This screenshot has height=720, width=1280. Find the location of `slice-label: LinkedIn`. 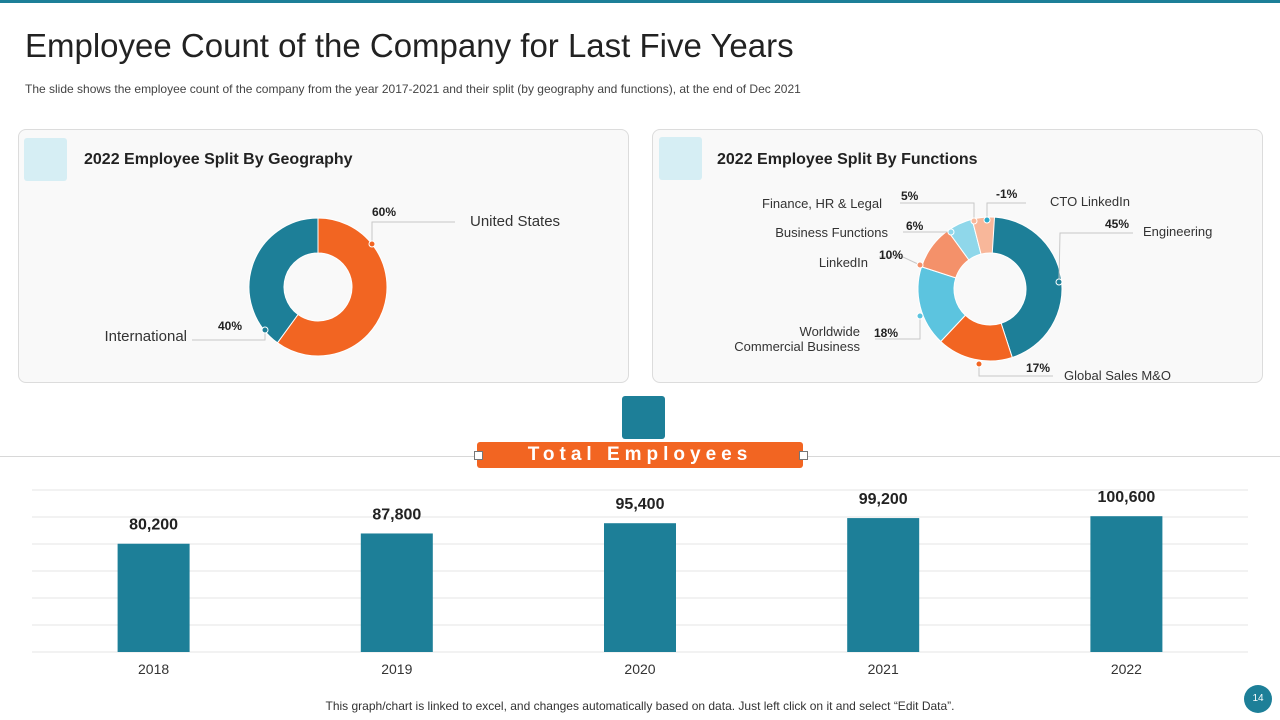

slice-label: LinkedIn is located at coordinates (843, 262).